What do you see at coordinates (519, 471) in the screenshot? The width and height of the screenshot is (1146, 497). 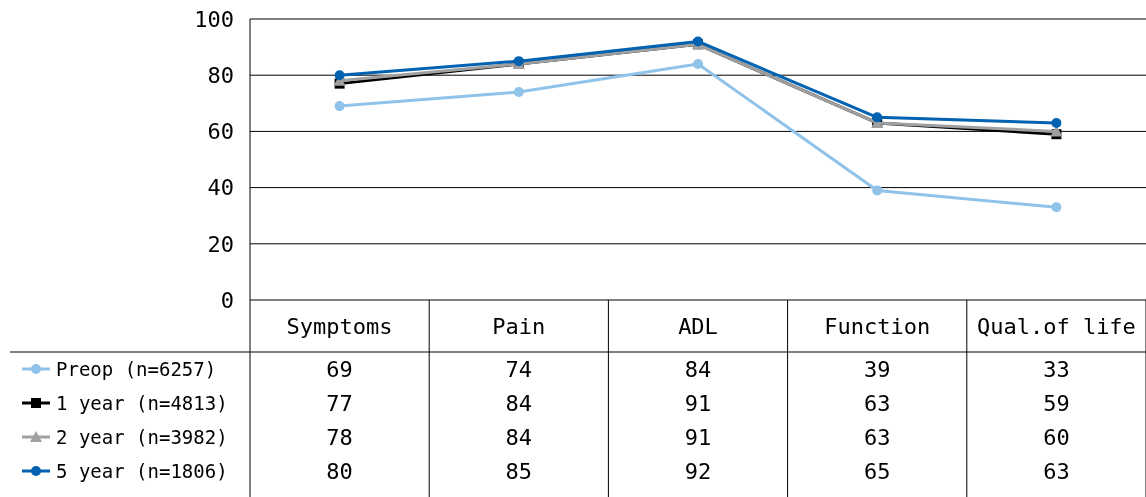 I see `data-label: 85` at bounding box center [519, 471].